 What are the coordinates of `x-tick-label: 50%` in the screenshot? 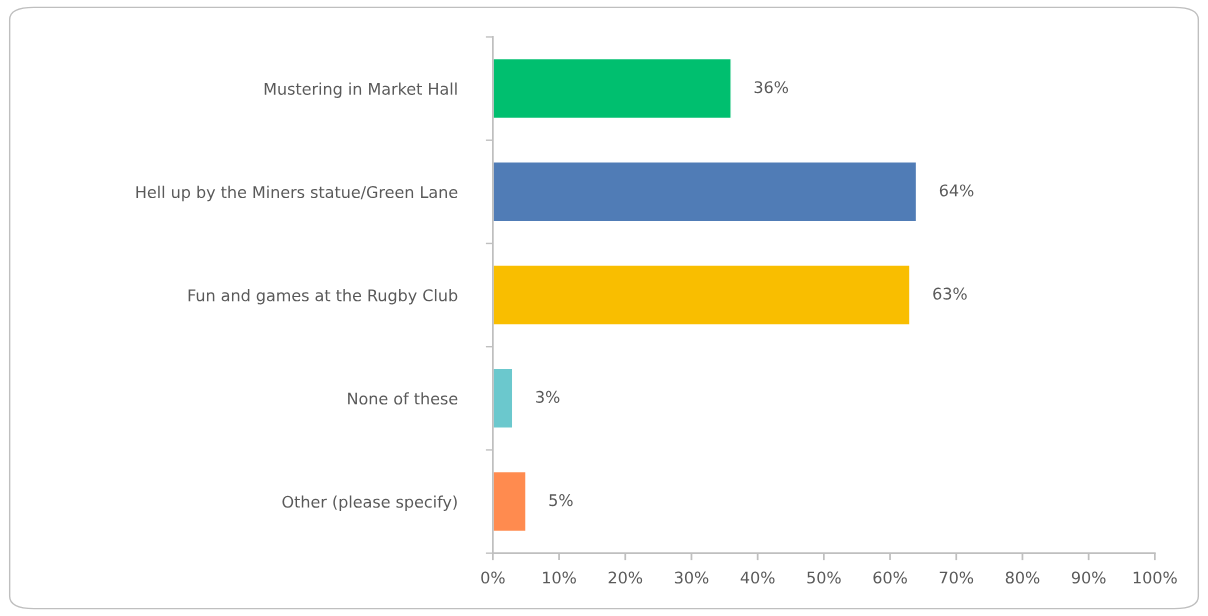 It's located at (824, 577).